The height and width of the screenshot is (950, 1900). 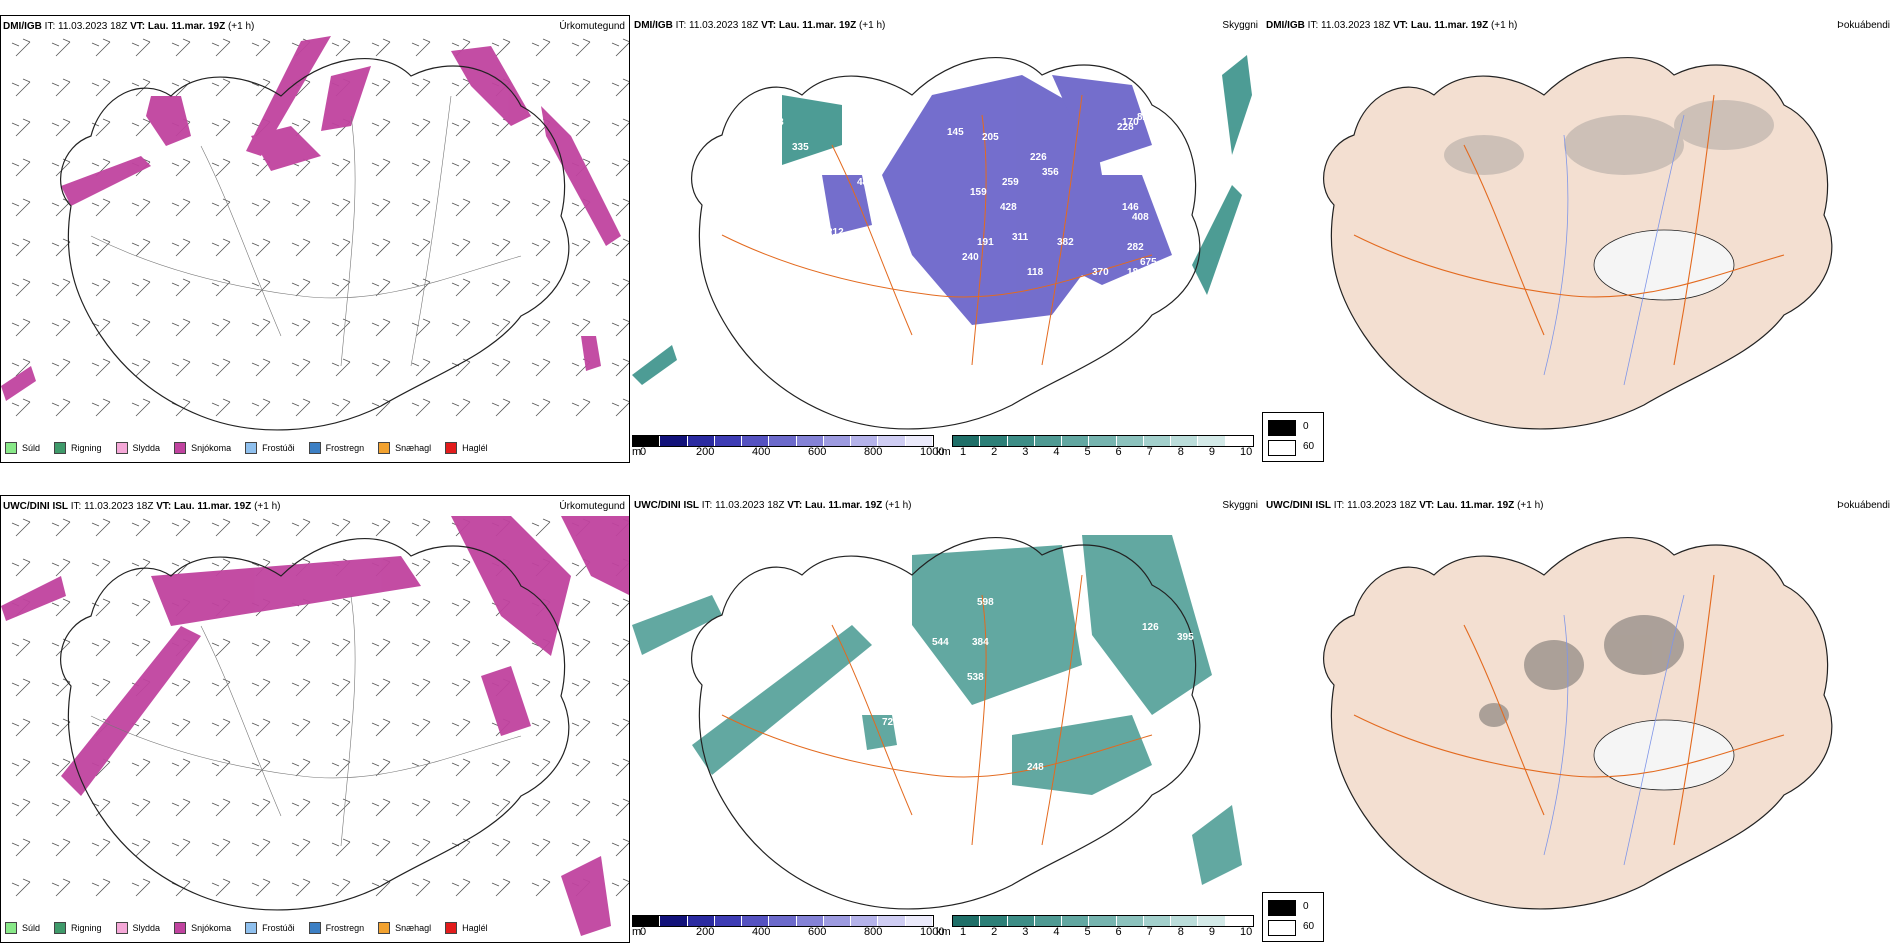 What do you see at coordinates (978, 192) in the screenshot?
I see `cloud-height-label: 159` at bounding box center [978, 192].